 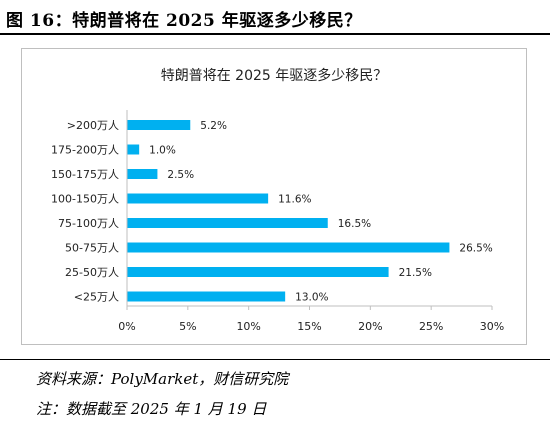 I want to click on source-note: 资料来源：PolyMarket，财信研究院, so click(x=162, y=379).